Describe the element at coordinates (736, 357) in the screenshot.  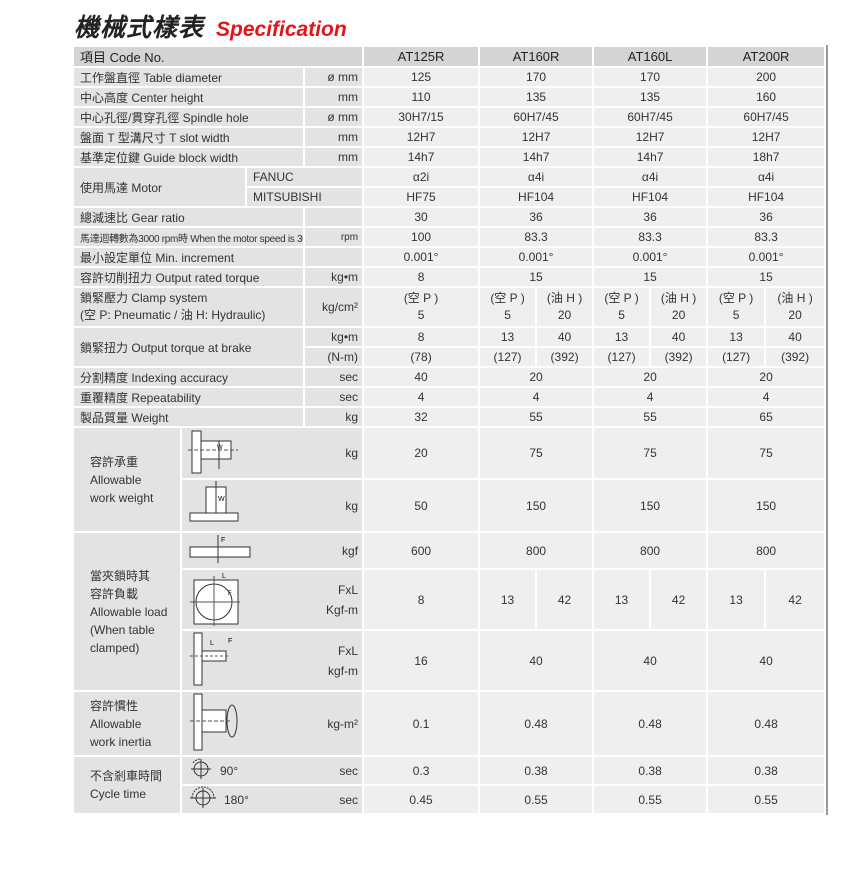
I see `value-cell: (127)` at that location.